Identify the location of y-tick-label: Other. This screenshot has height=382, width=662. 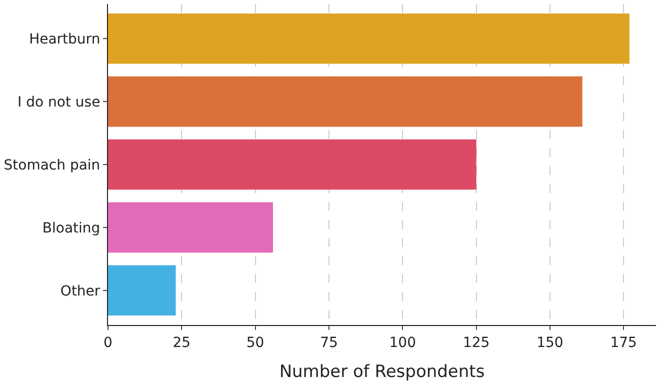
(80, 291).